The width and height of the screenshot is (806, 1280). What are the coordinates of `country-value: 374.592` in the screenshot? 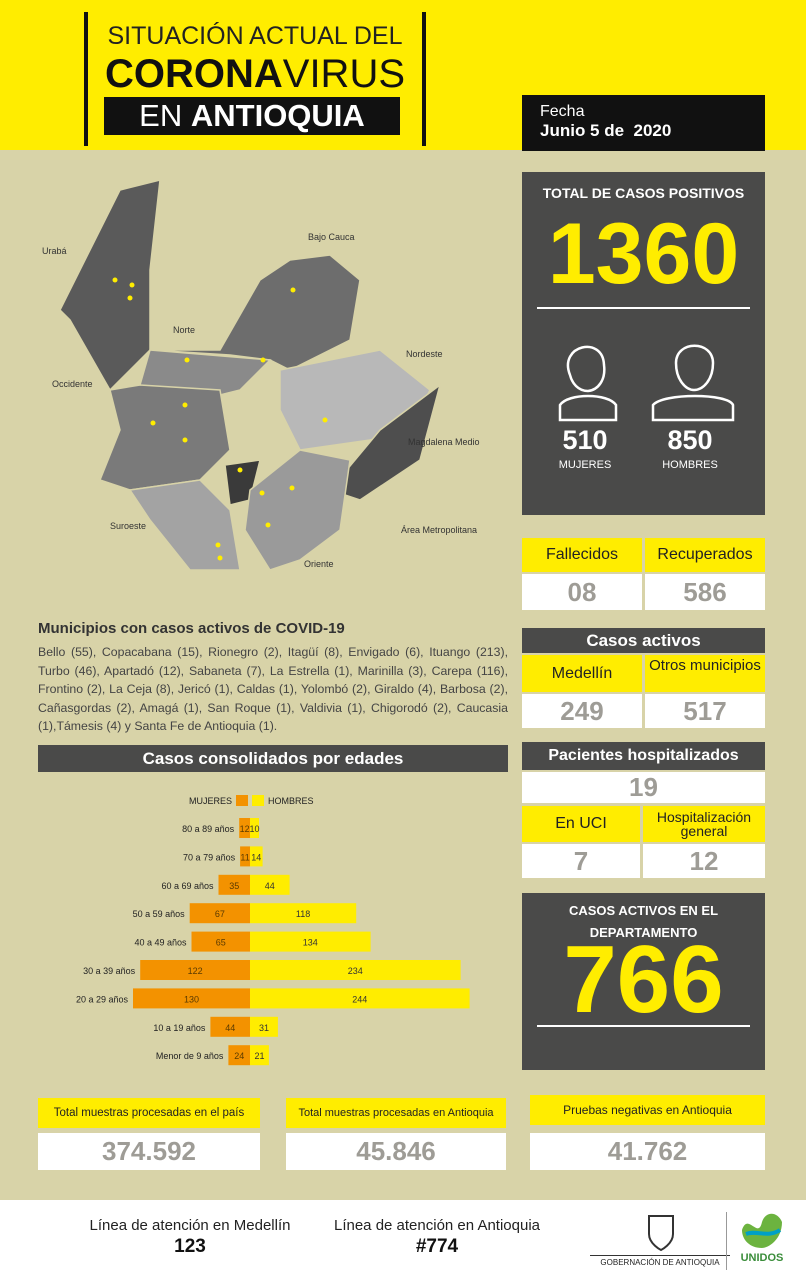 It's located at (149, 1151).